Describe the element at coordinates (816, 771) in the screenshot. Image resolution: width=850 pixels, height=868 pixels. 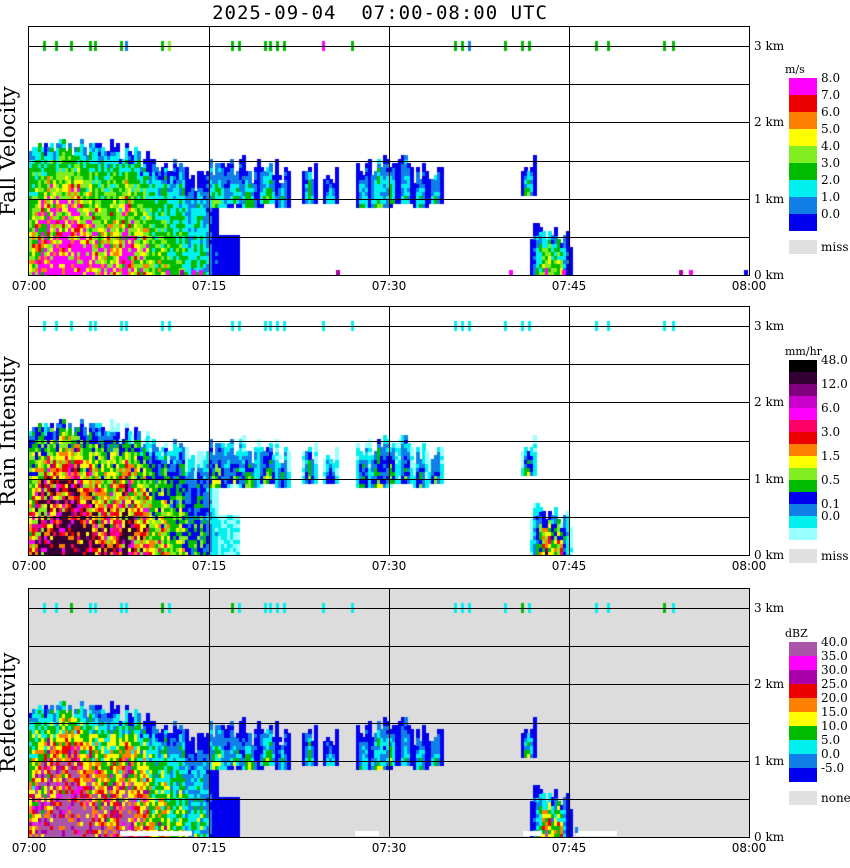
I see `colorbar-band: -5.0` at that location.